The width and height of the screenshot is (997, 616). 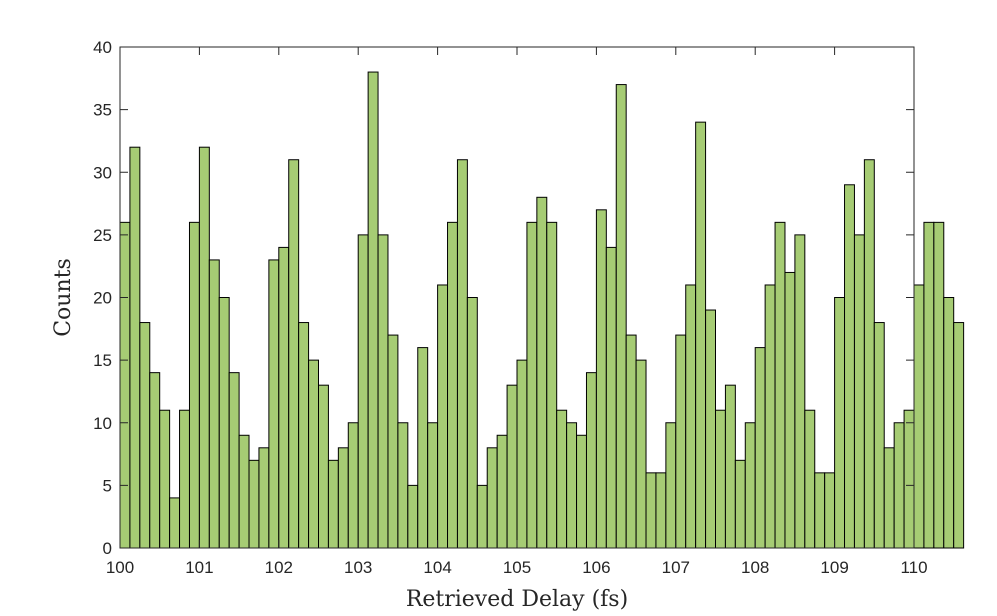 I want to click on y-tick-label: 35, so click(x=102, y=110).